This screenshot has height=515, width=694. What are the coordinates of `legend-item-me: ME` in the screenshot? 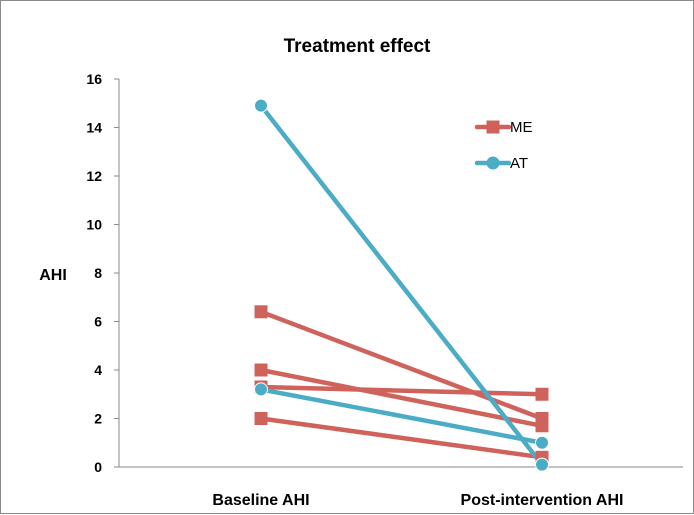 It's located at (503, 127).